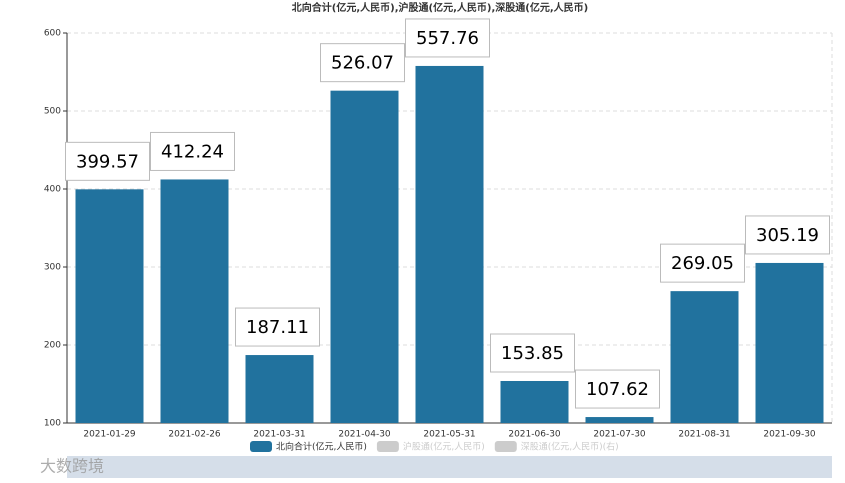 The width and height of the screenshot is (845, 483). Describe the element at coordinates (321, 447) in the screenshot. I see `legend-label: 北向合计(亿元,人民币)` at that location.